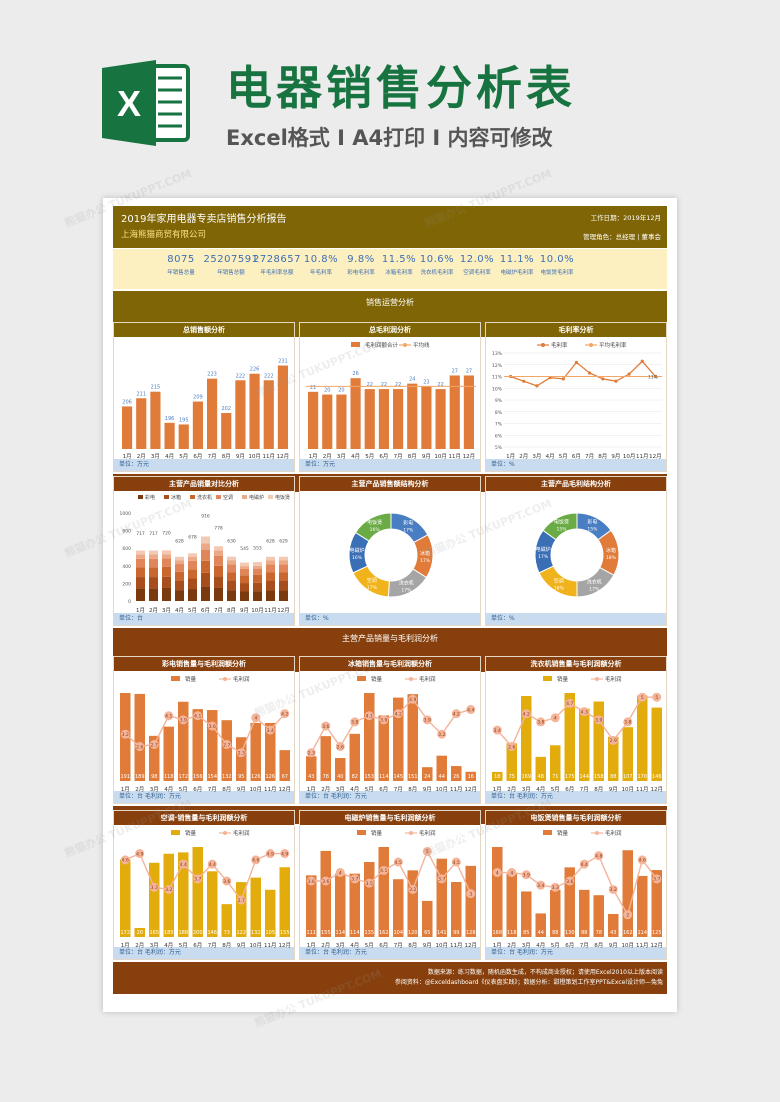  I want to click on chart-title: 电磁炉销售量与毛利润额分析, so click(390, 818).